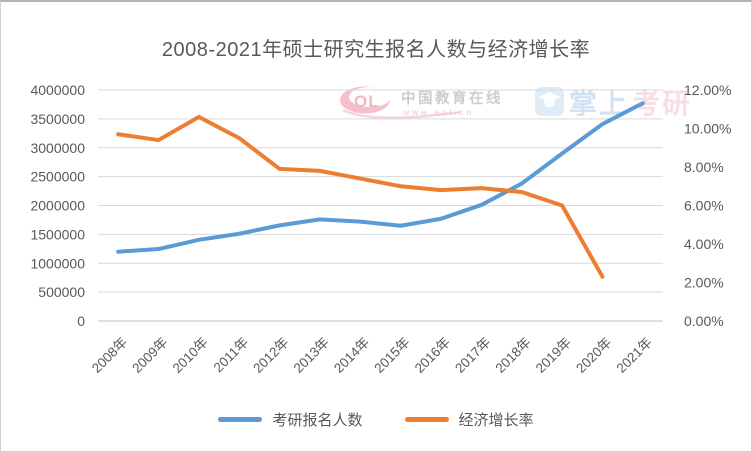 This screenshot has height=452, width=752. Describe the element at coordinates (549, 97) in the screenshot. I see `grad-cap-icon` at that location.